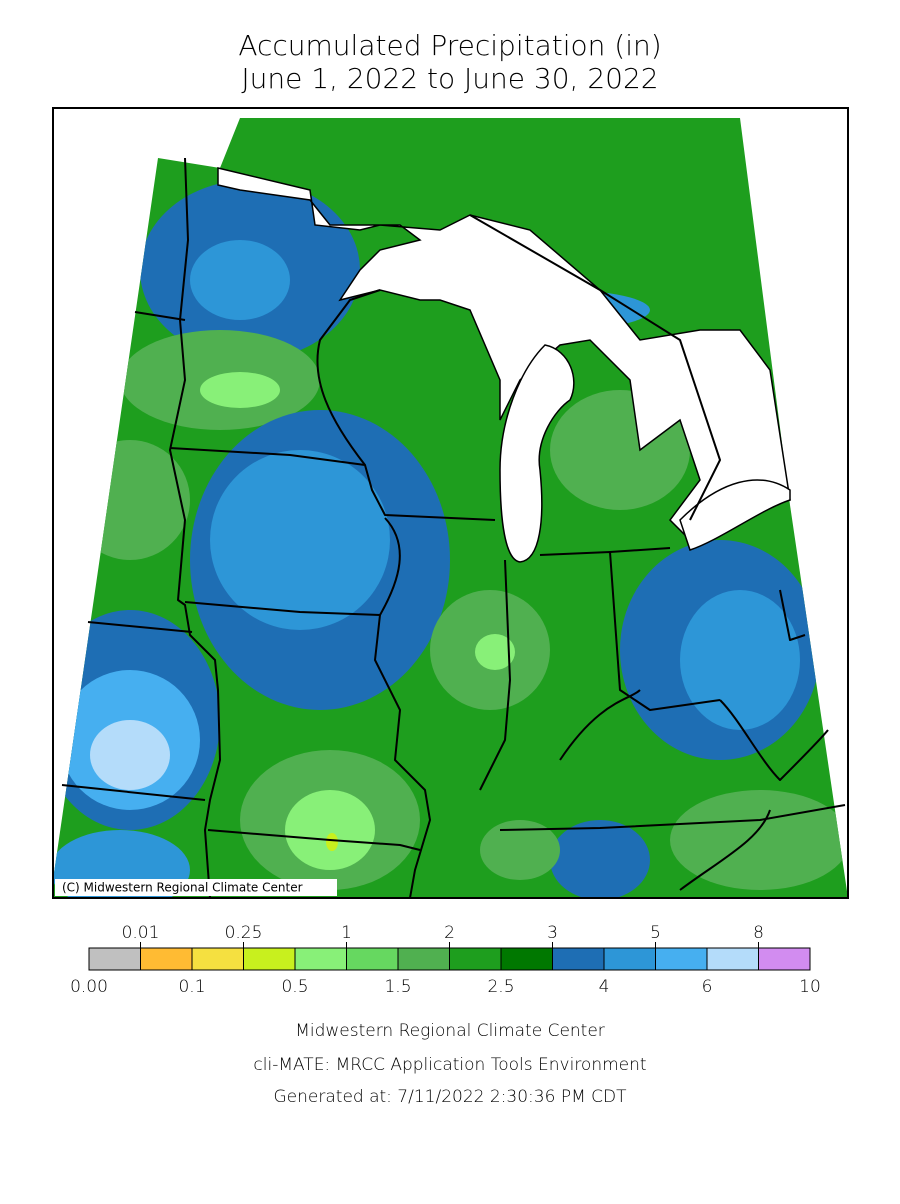 The height and width of the screenshot is (1204, 900). Describe the element at coordinates (449, 45) in the screenshot. I see `title-line: Accumulated Precipitation (in)` at that location.